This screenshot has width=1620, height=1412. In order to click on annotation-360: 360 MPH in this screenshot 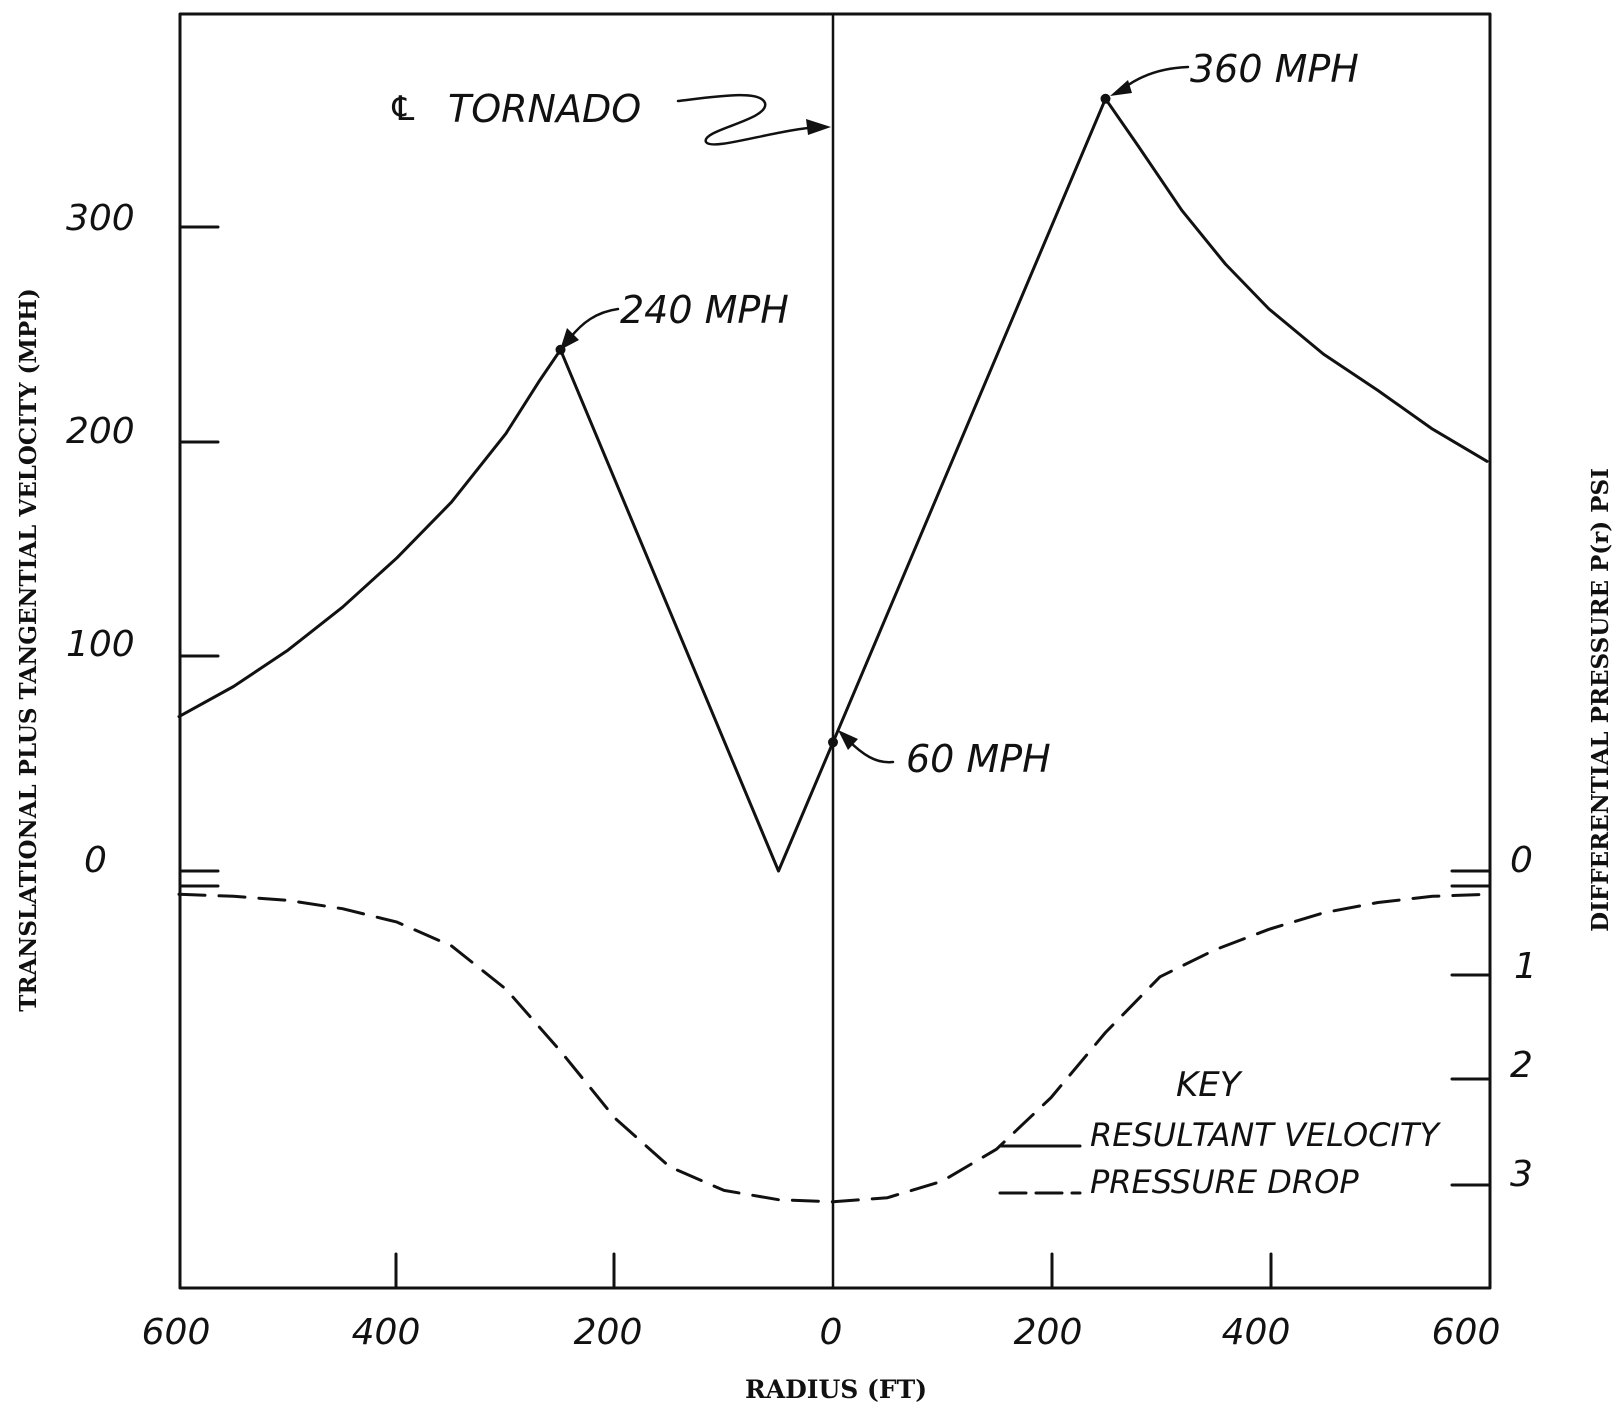, I will do `click(1234, 71)`.